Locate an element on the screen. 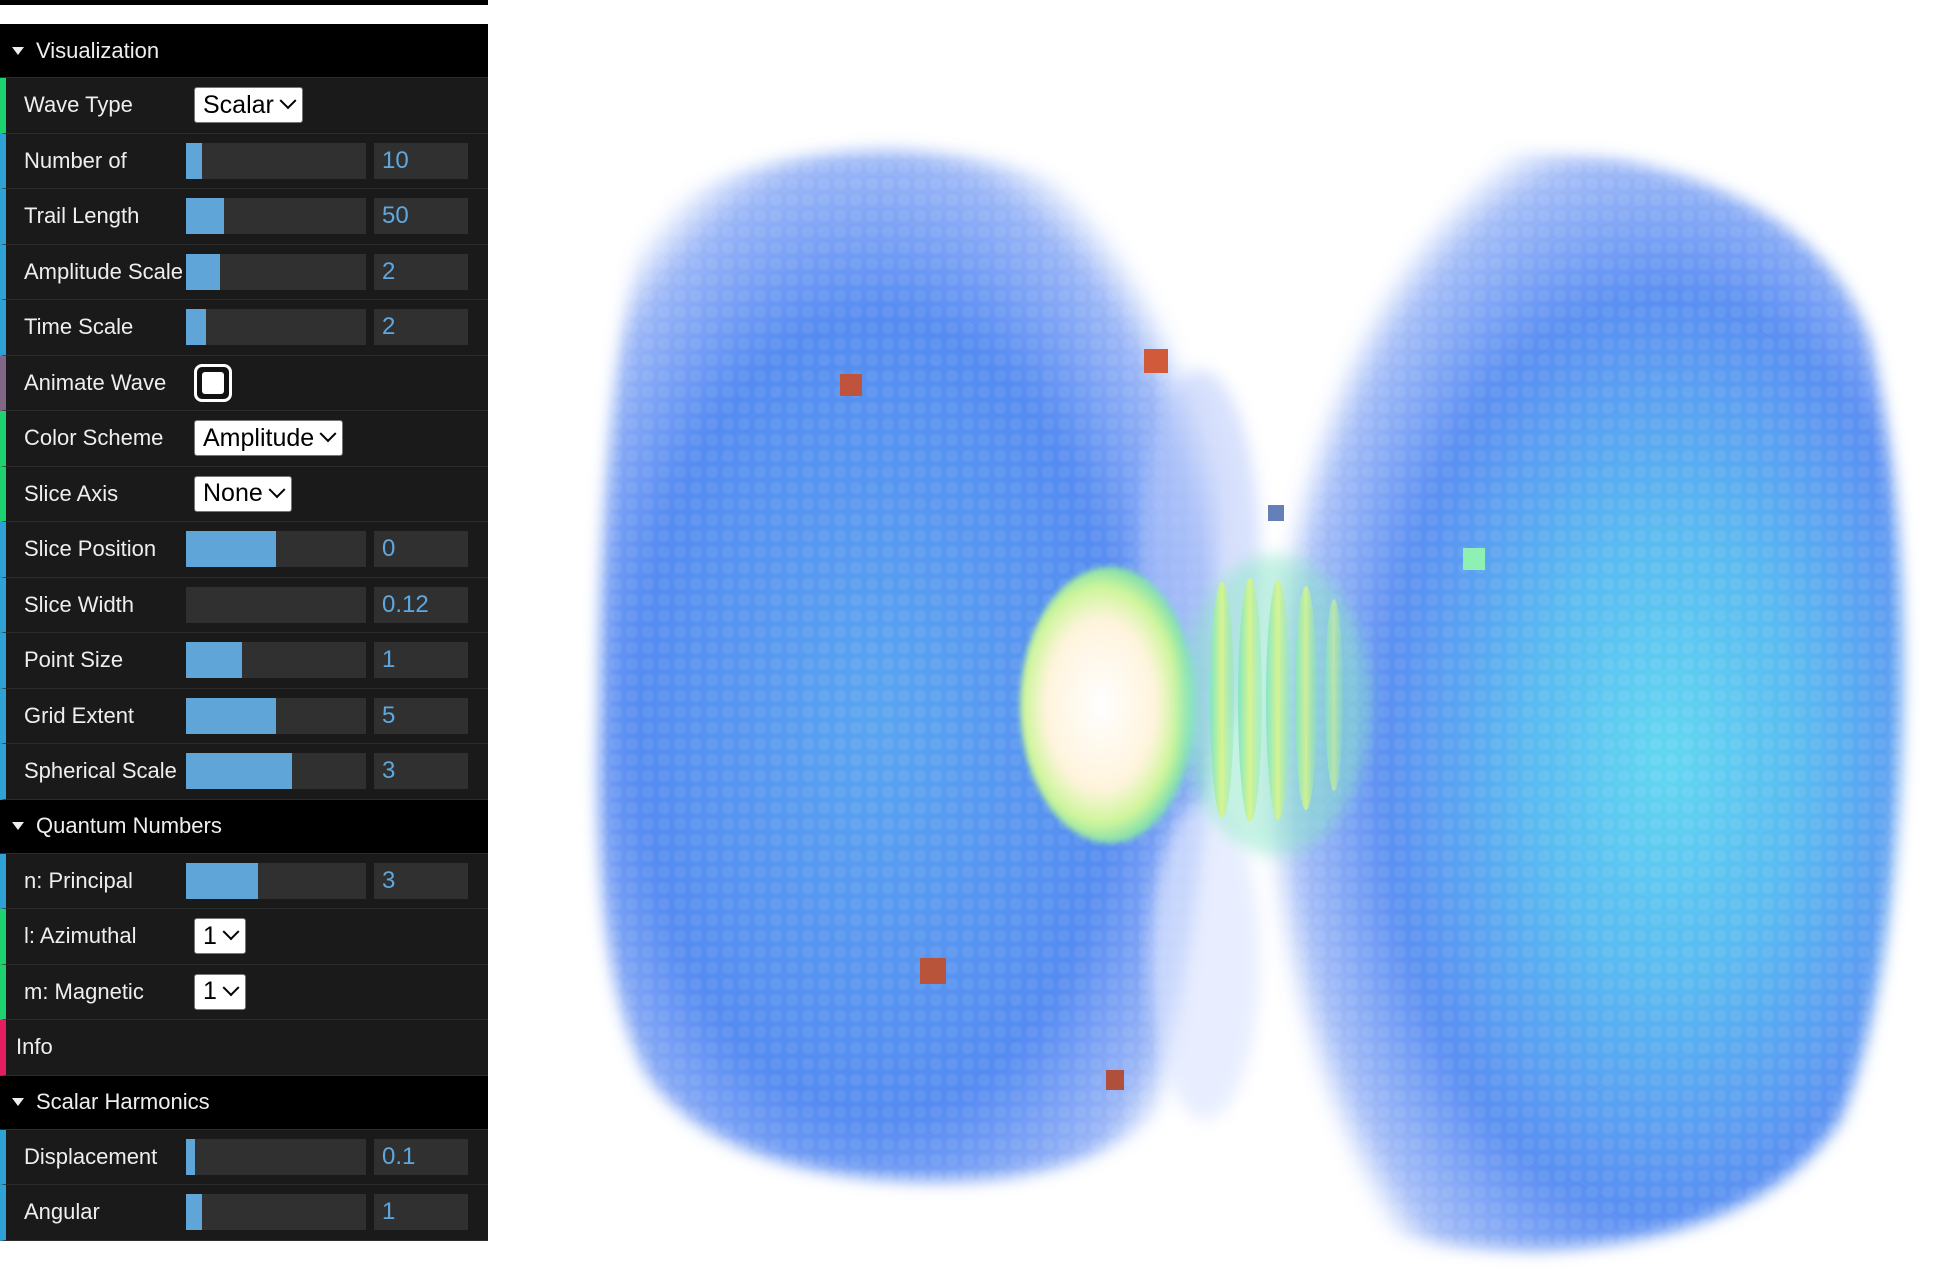  trail-length-slider is located at coordinates (276, 216).